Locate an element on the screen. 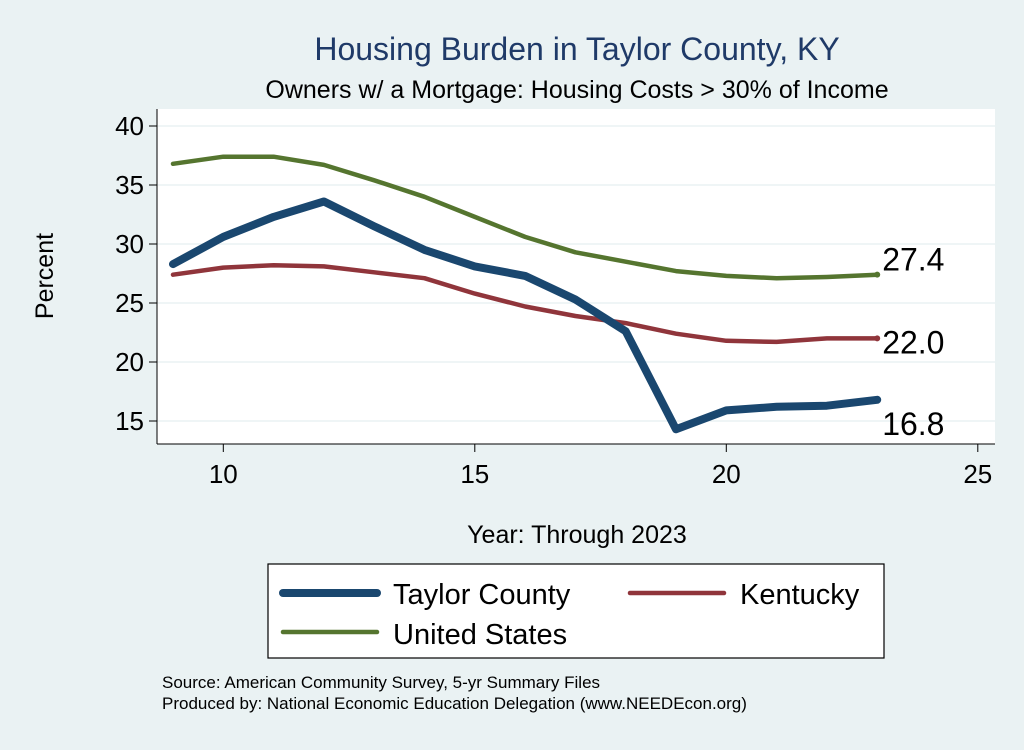 The width and height of the screenshot is (1024, 750). legend-label: United States is located at coordinates (480, 635).